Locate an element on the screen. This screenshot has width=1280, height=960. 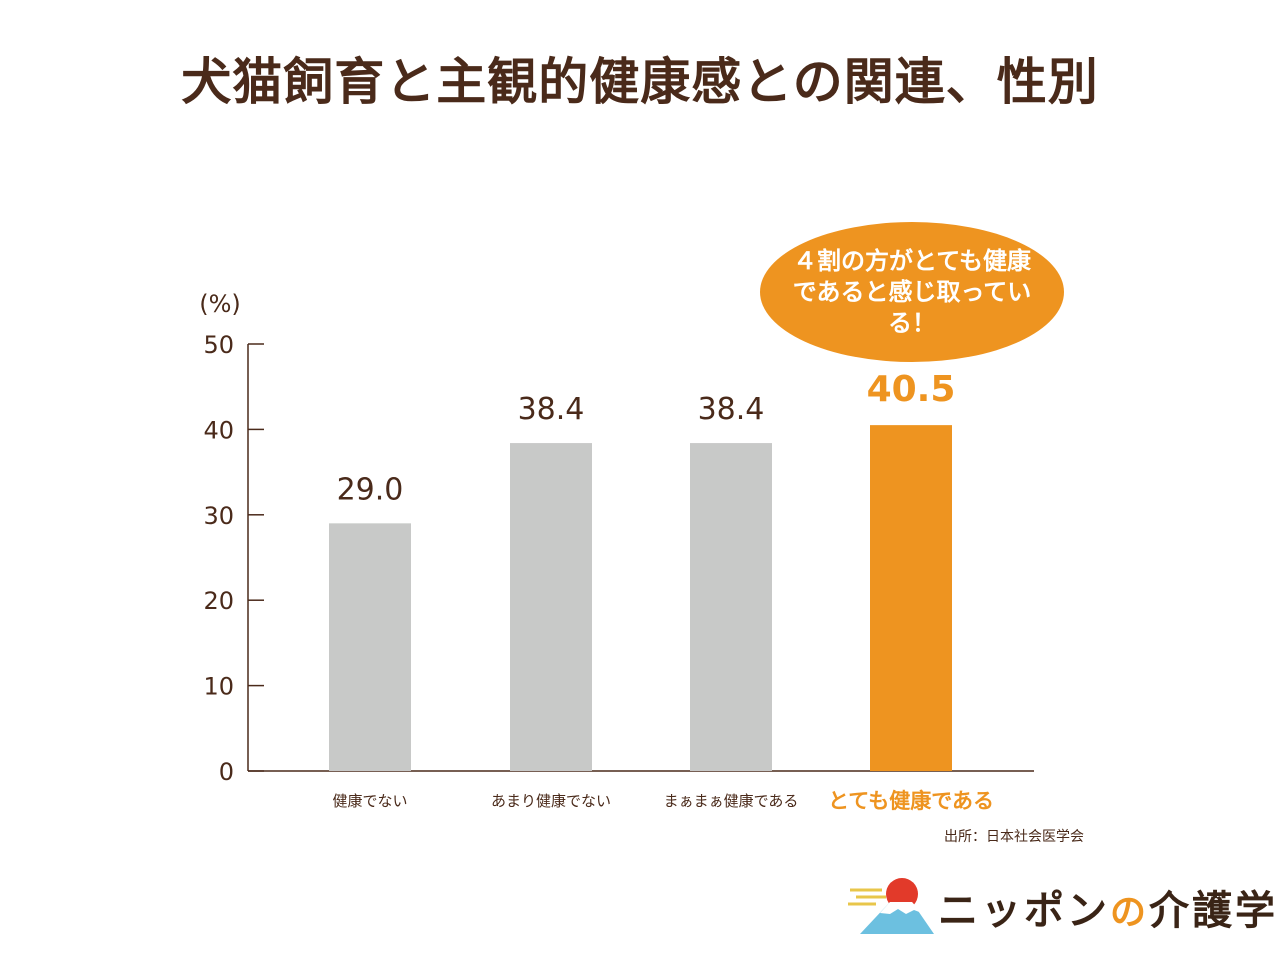
y-tick-label: 30 is located at coordinates (218, 516).